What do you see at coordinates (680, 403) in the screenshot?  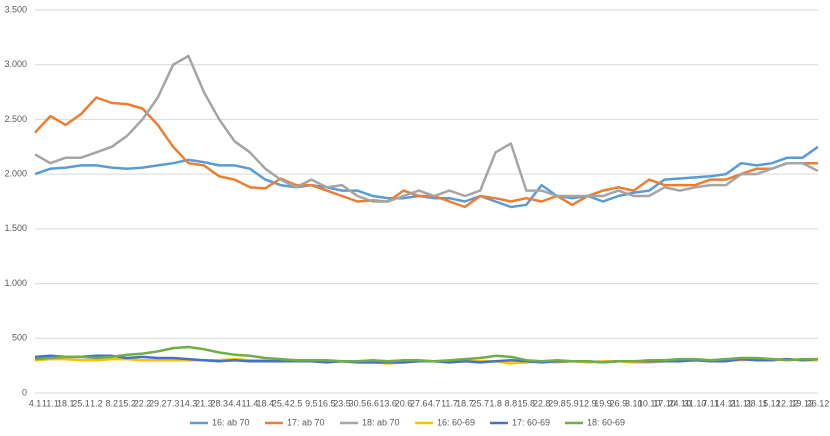 I see `x-tick-label: 24.10` at bounding box center [680, 403].